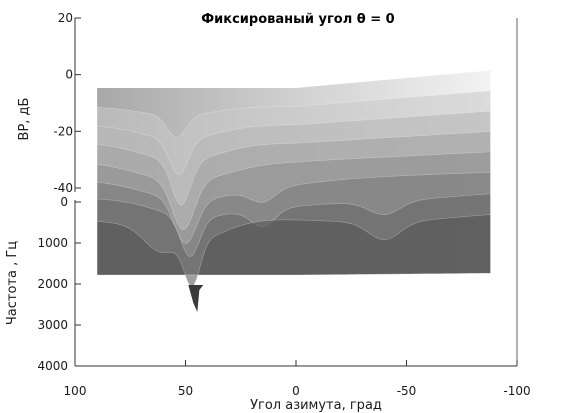 The image size is (570, 413). I want to click on z-tick-label: 20, so click(65, 18).